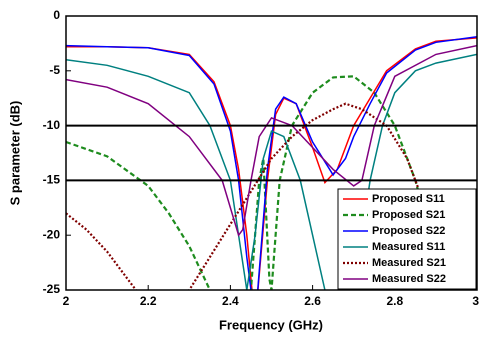 The height and width of the screenshot is (340, 479). What do you see at coordinates (408, 247) in the screenshot?
I see `legend-label: Measured S11` at bounding box center [408, 247].